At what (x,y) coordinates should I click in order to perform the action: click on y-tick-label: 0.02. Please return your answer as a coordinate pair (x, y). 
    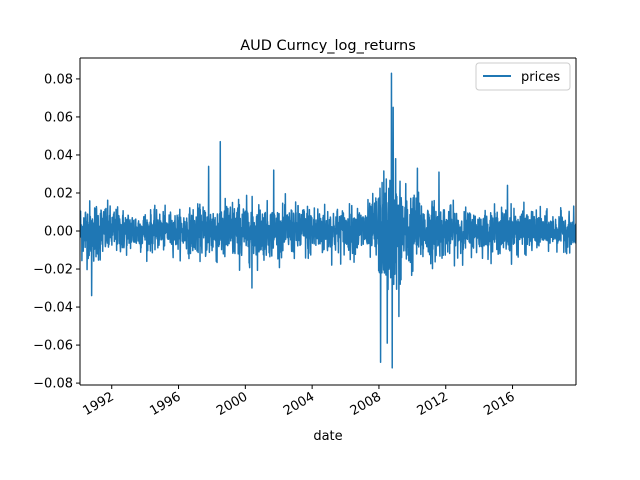
    Looking at the image, I should click on (58, 193).